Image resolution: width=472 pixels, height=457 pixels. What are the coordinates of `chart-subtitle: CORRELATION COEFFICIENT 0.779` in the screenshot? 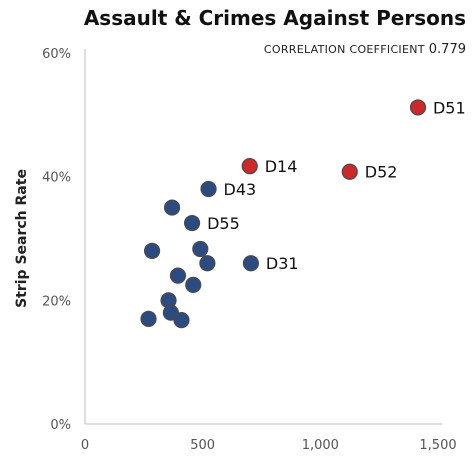 It's located at (365, 47).